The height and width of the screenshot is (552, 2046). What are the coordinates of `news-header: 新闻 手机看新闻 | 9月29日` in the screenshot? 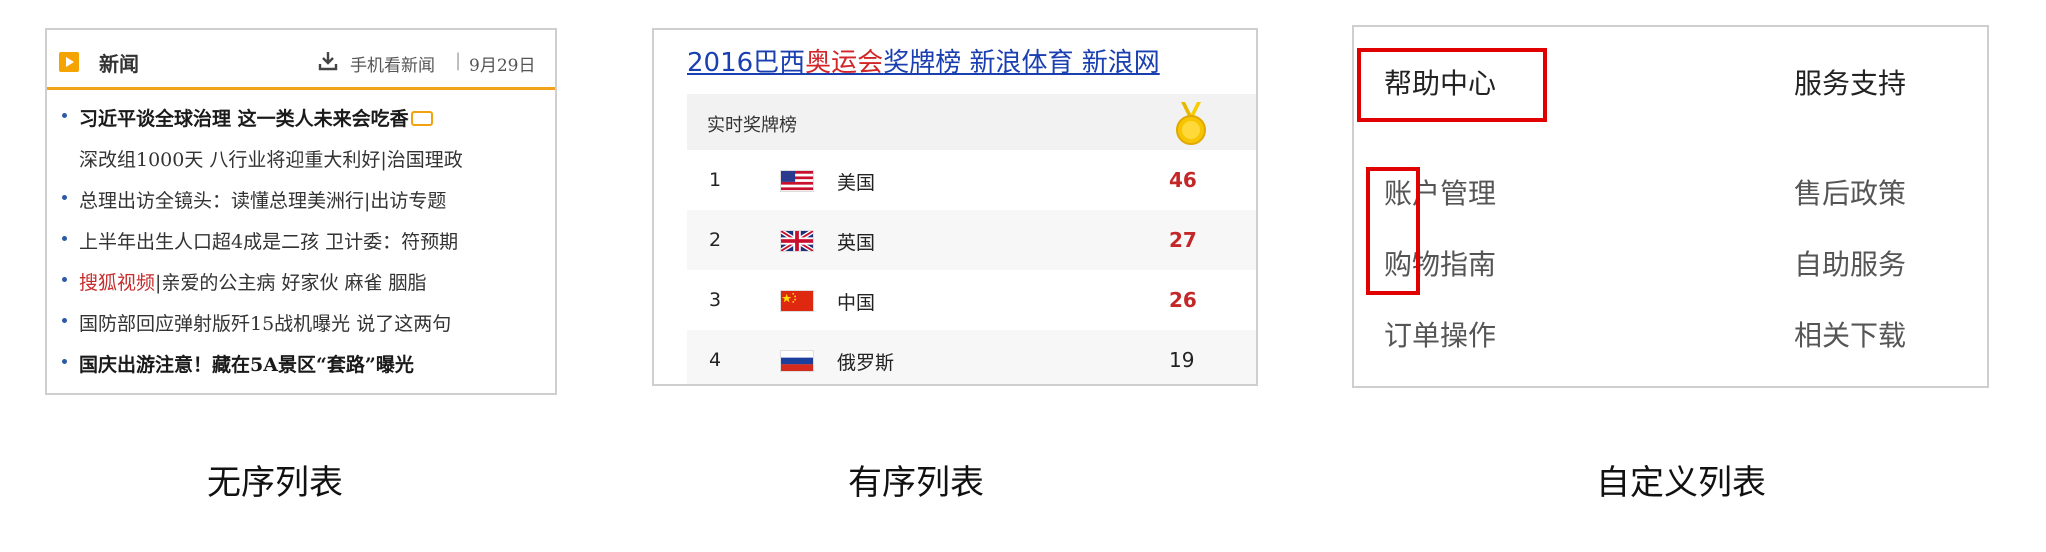 It's located at (301, 60).